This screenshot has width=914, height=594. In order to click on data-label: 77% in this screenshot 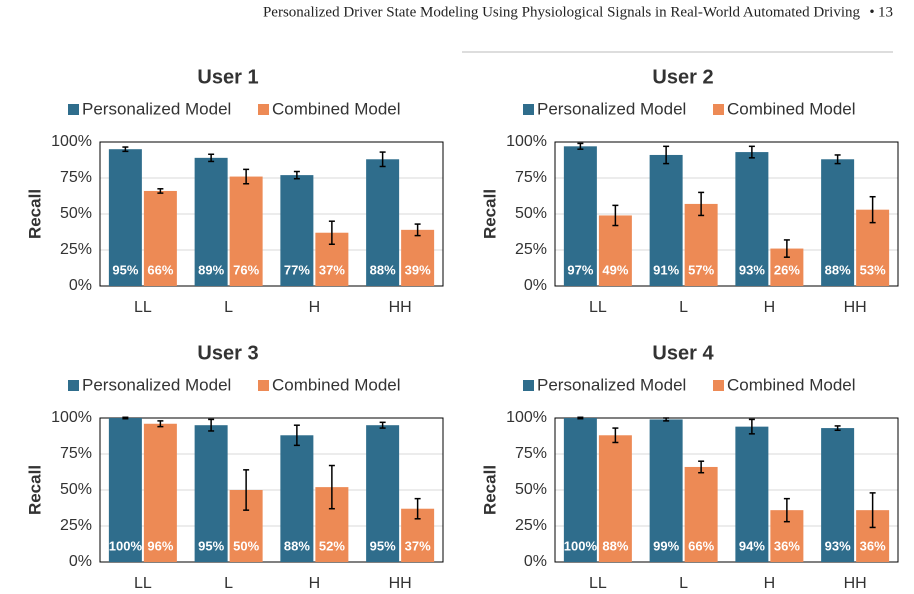, I will do `click(297, 269)`.